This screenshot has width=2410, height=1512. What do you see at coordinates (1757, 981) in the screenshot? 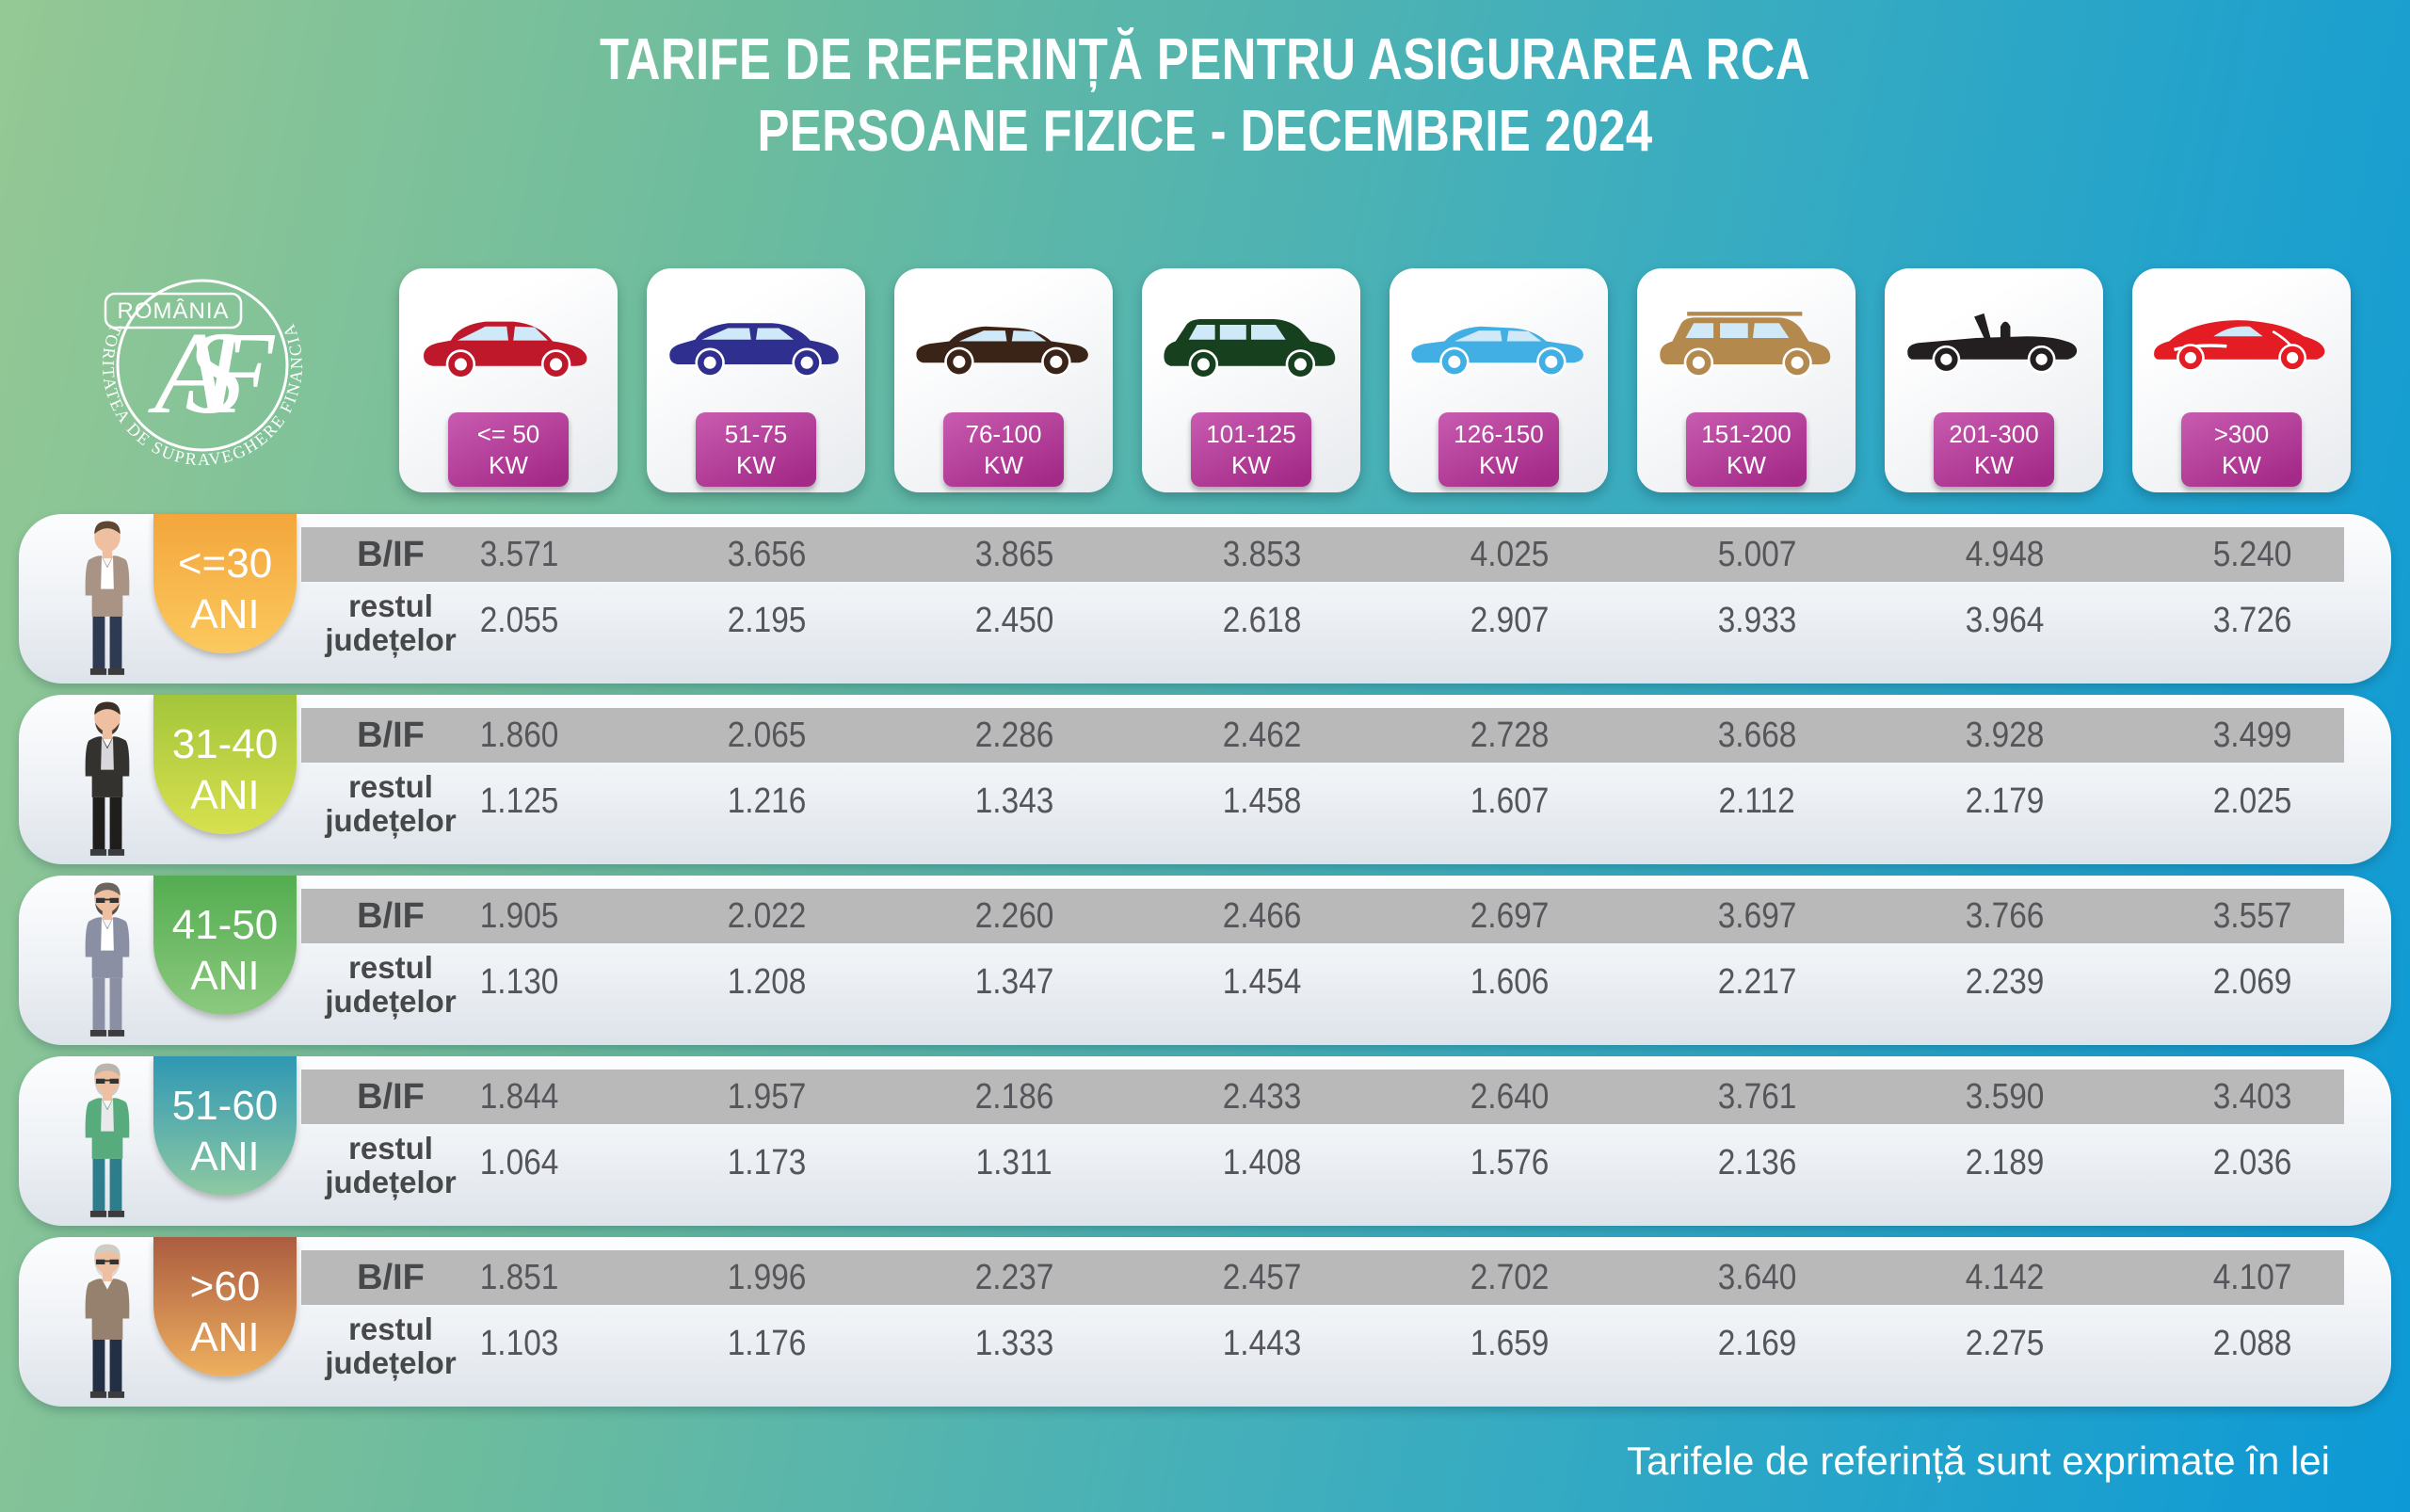
I see `tariff-value: 2.217` at bounding box center [1757, 981].